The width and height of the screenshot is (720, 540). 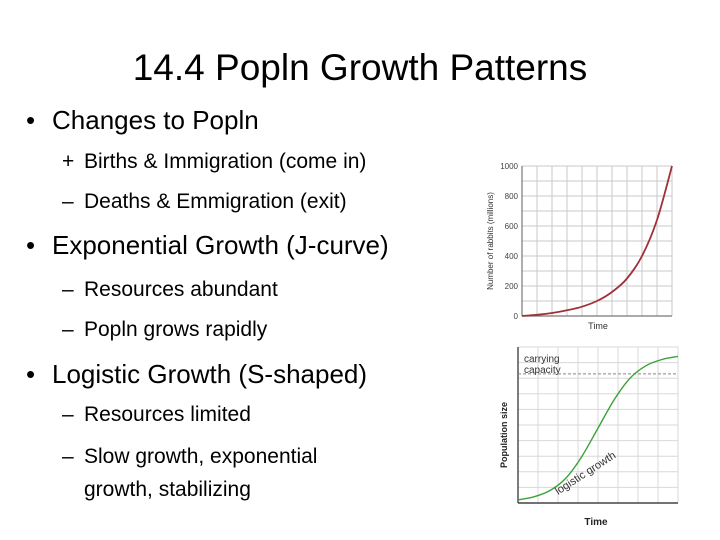 What do you see at coordinates (512, 286) in the screenshot?
I see `y-tick-label: 200` at bounding box center [512, 286].